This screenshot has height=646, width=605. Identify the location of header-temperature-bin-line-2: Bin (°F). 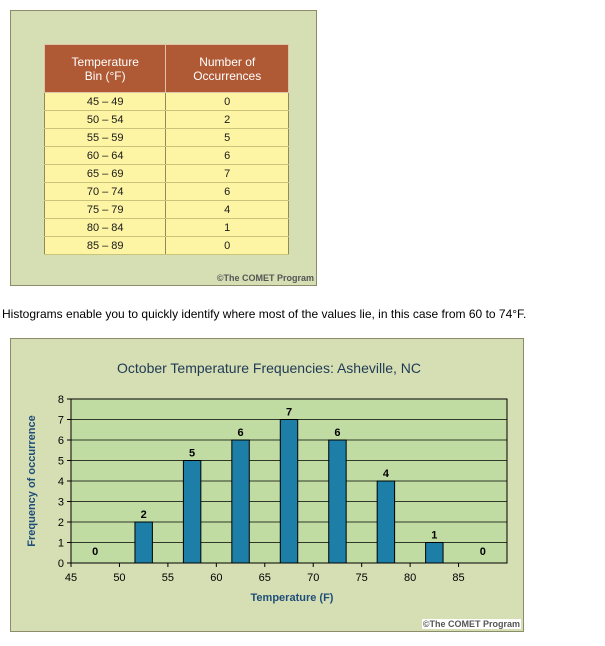
(105, 75).